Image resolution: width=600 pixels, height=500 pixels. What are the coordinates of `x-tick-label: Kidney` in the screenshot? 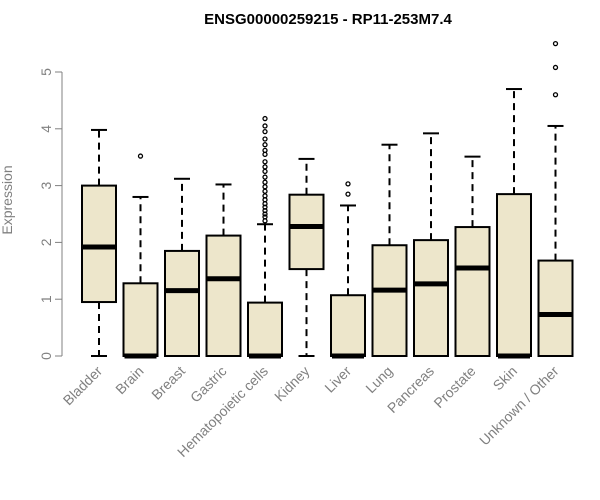 It's located at (292, 384).